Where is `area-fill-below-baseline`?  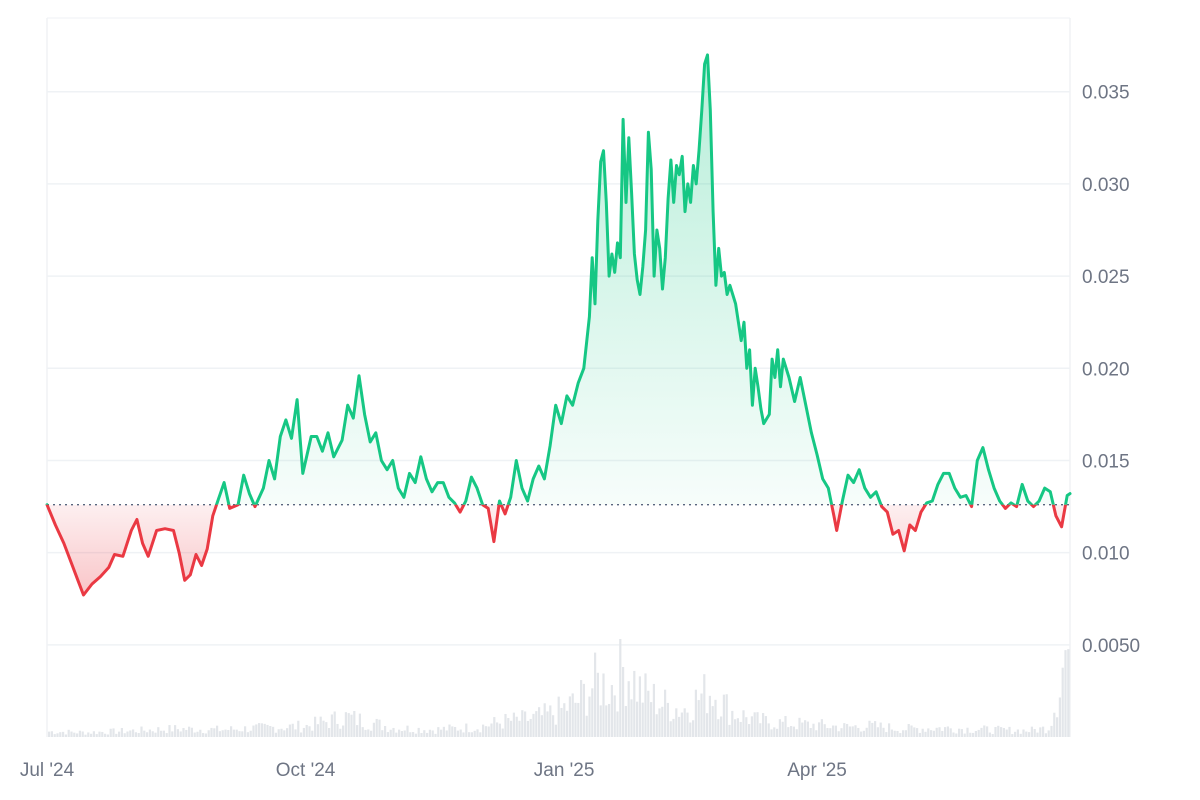
area-fill-below-baseline is located at coordinates (556, 549).